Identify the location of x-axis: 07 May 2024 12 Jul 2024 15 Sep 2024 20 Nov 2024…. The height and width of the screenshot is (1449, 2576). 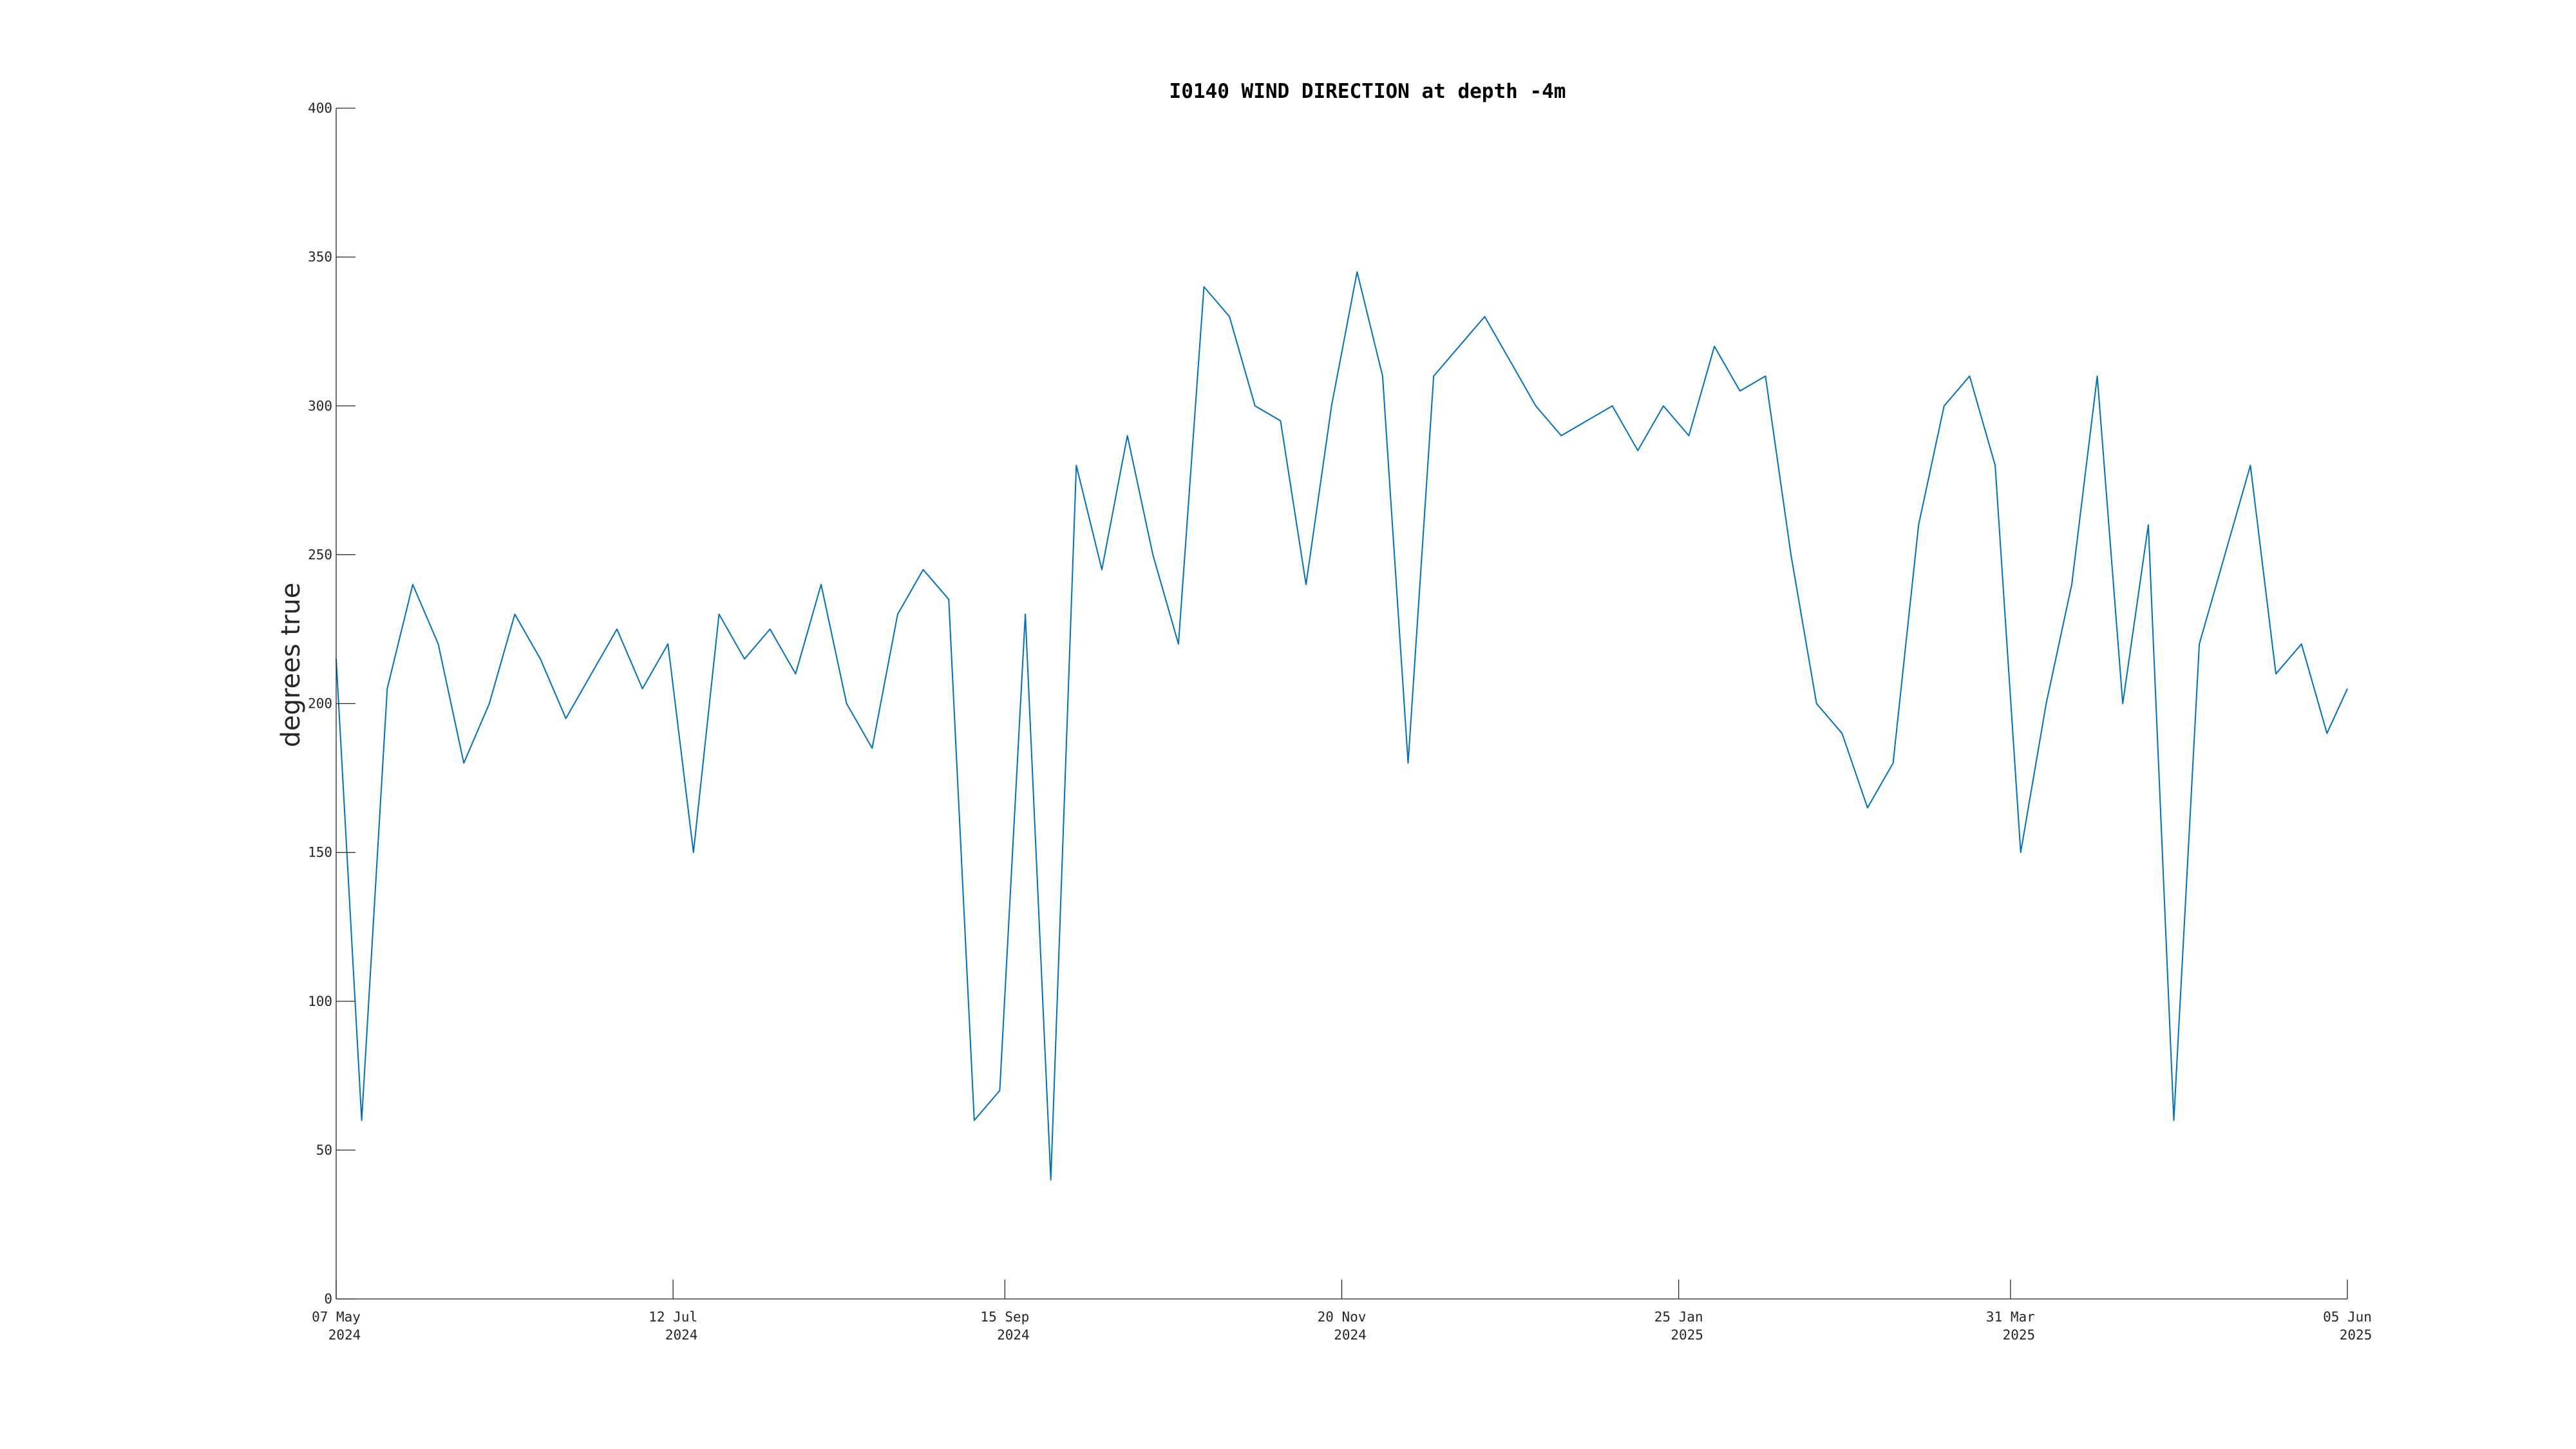
(1342, 1311).